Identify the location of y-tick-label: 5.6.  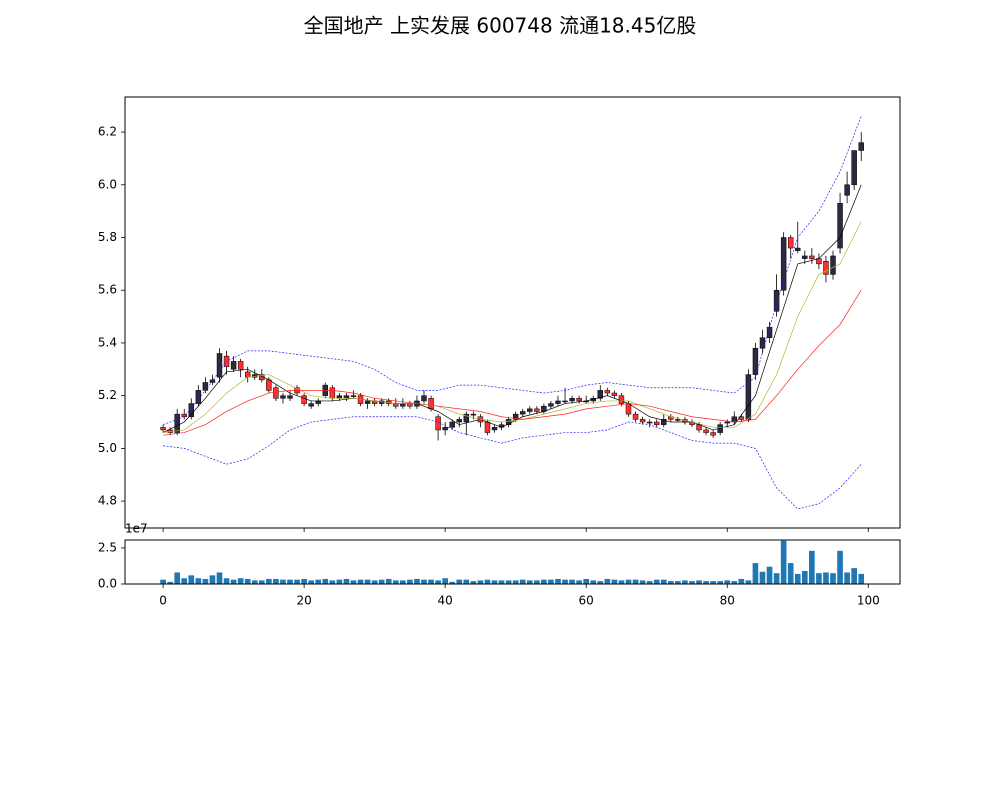
(107, 290).